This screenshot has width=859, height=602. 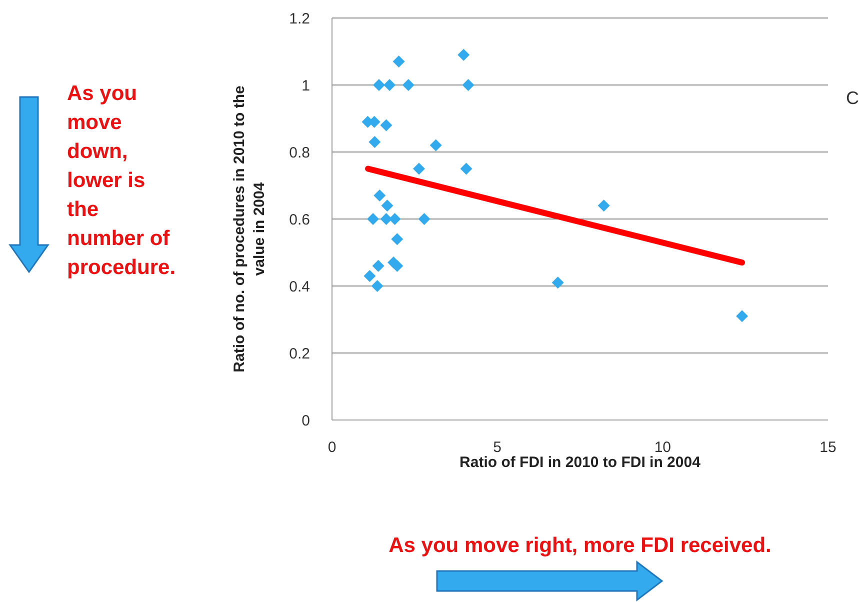 What do you see at coordinates (306, 85) in the screenshot?
I see `y-tick-label: 1` at bounding box center [306, 85].